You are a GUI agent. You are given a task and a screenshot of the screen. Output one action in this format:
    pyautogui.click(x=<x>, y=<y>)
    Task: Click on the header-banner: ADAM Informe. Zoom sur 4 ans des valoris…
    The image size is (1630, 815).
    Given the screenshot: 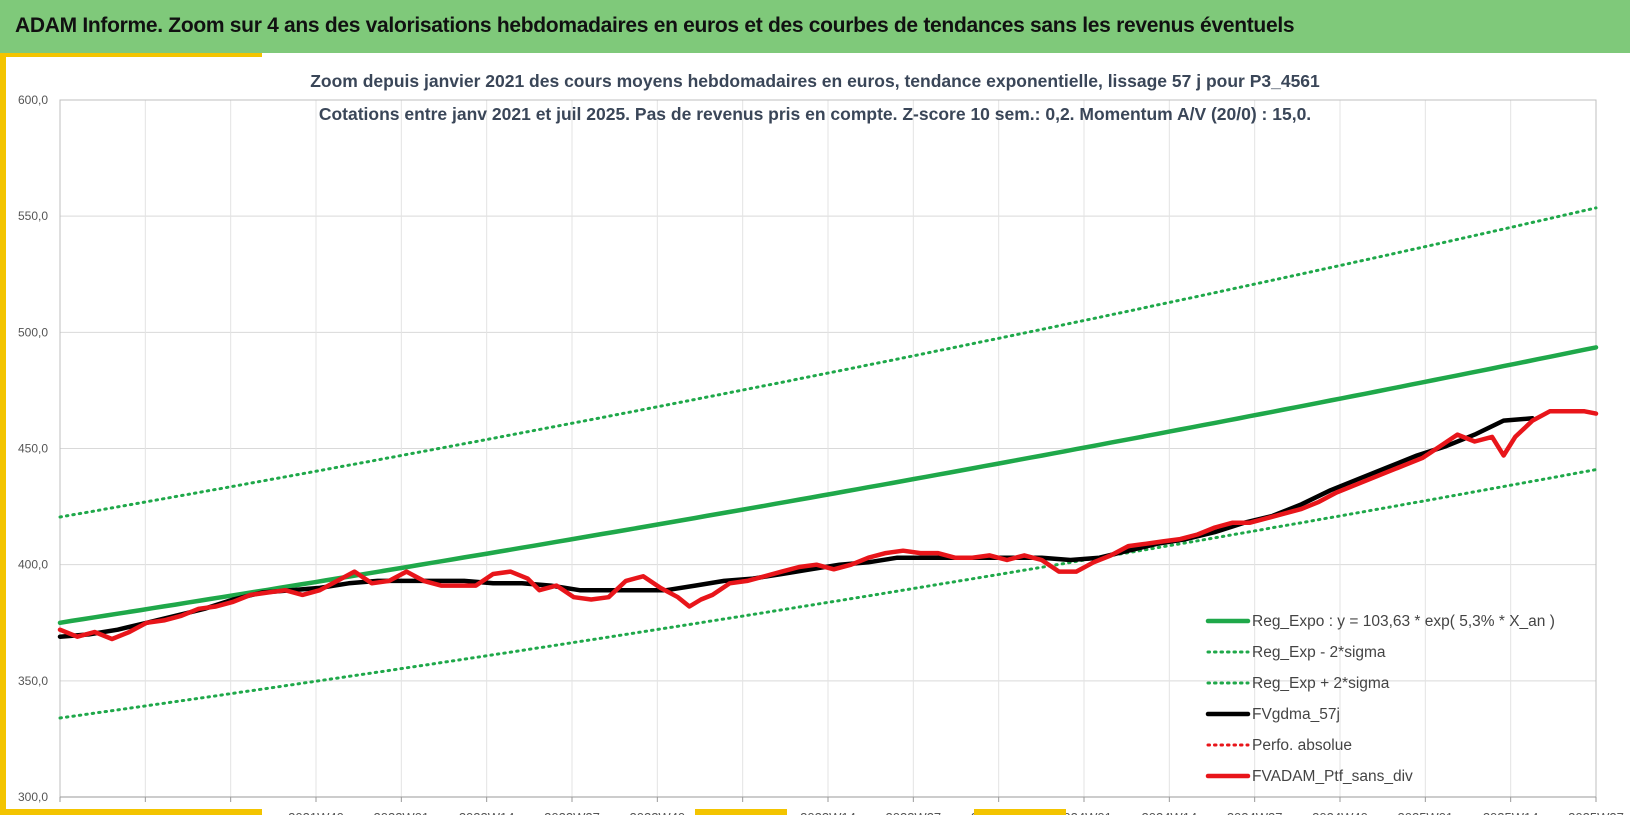 What is the action you would take?
    pyautogui.click(x=815, y=26)
    